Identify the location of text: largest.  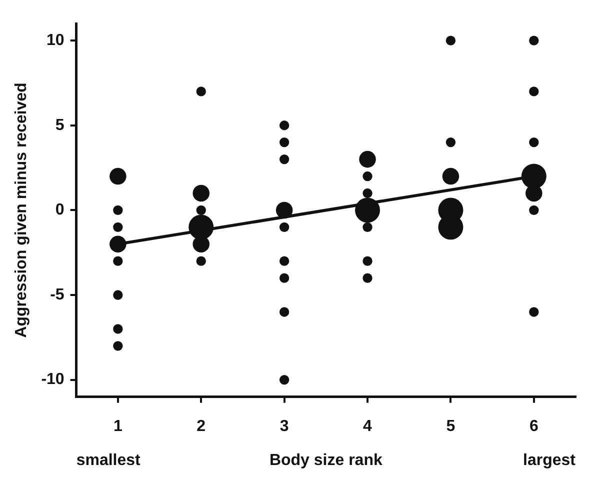
(549, 460).